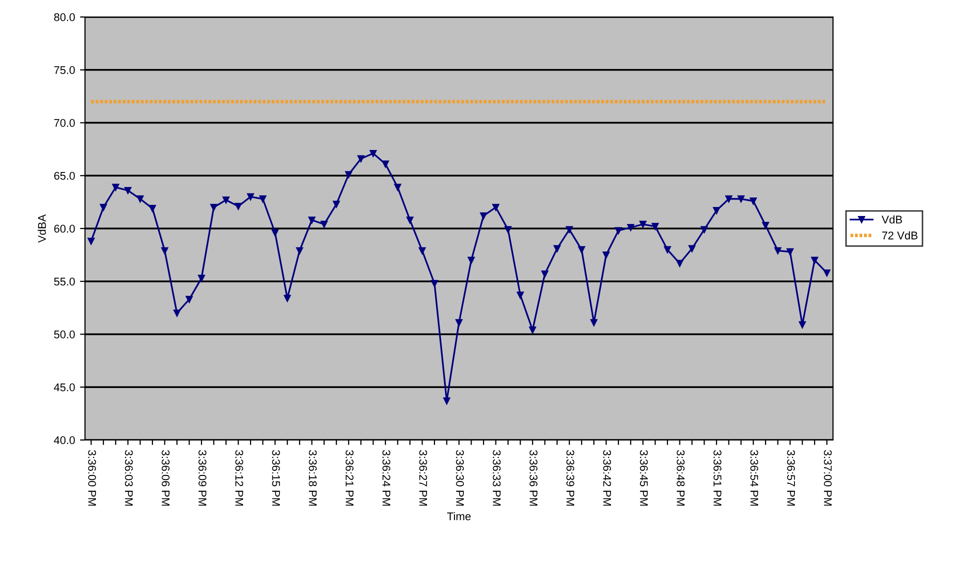  What do you see at coordinates (680, 478) in the screenshot?
I see `x-tick-label: 3:36:48 PM` at bounding box center [680, 478].